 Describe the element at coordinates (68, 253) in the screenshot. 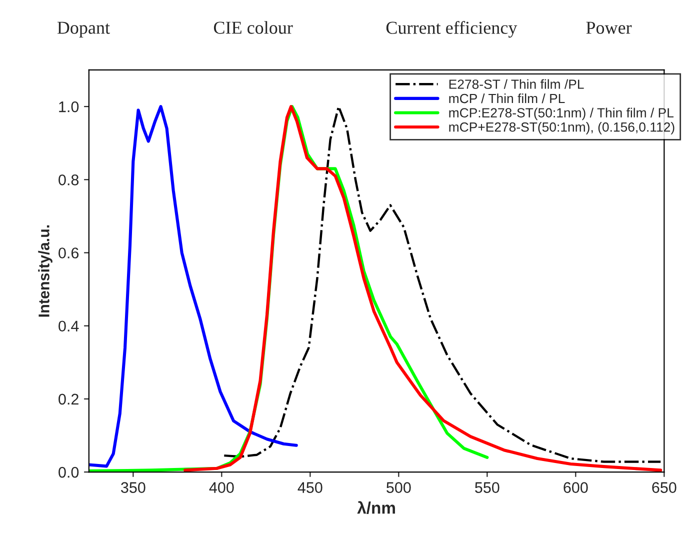

I see `y-tick-label: 0.6` at that location.